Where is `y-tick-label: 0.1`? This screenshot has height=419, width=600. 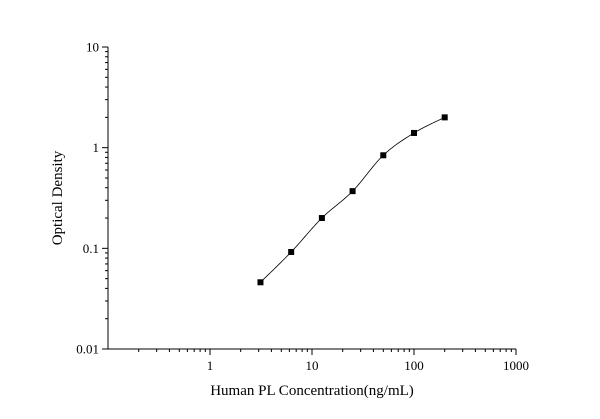 y-tick-label: 0.1 is located at coordinates (91, 248).